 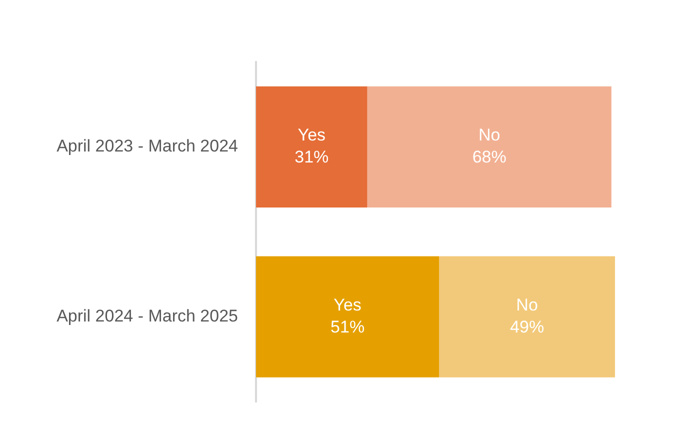 I want to click on y-tick-label: April 2023 - March 2024, so click(x=147, y=146).